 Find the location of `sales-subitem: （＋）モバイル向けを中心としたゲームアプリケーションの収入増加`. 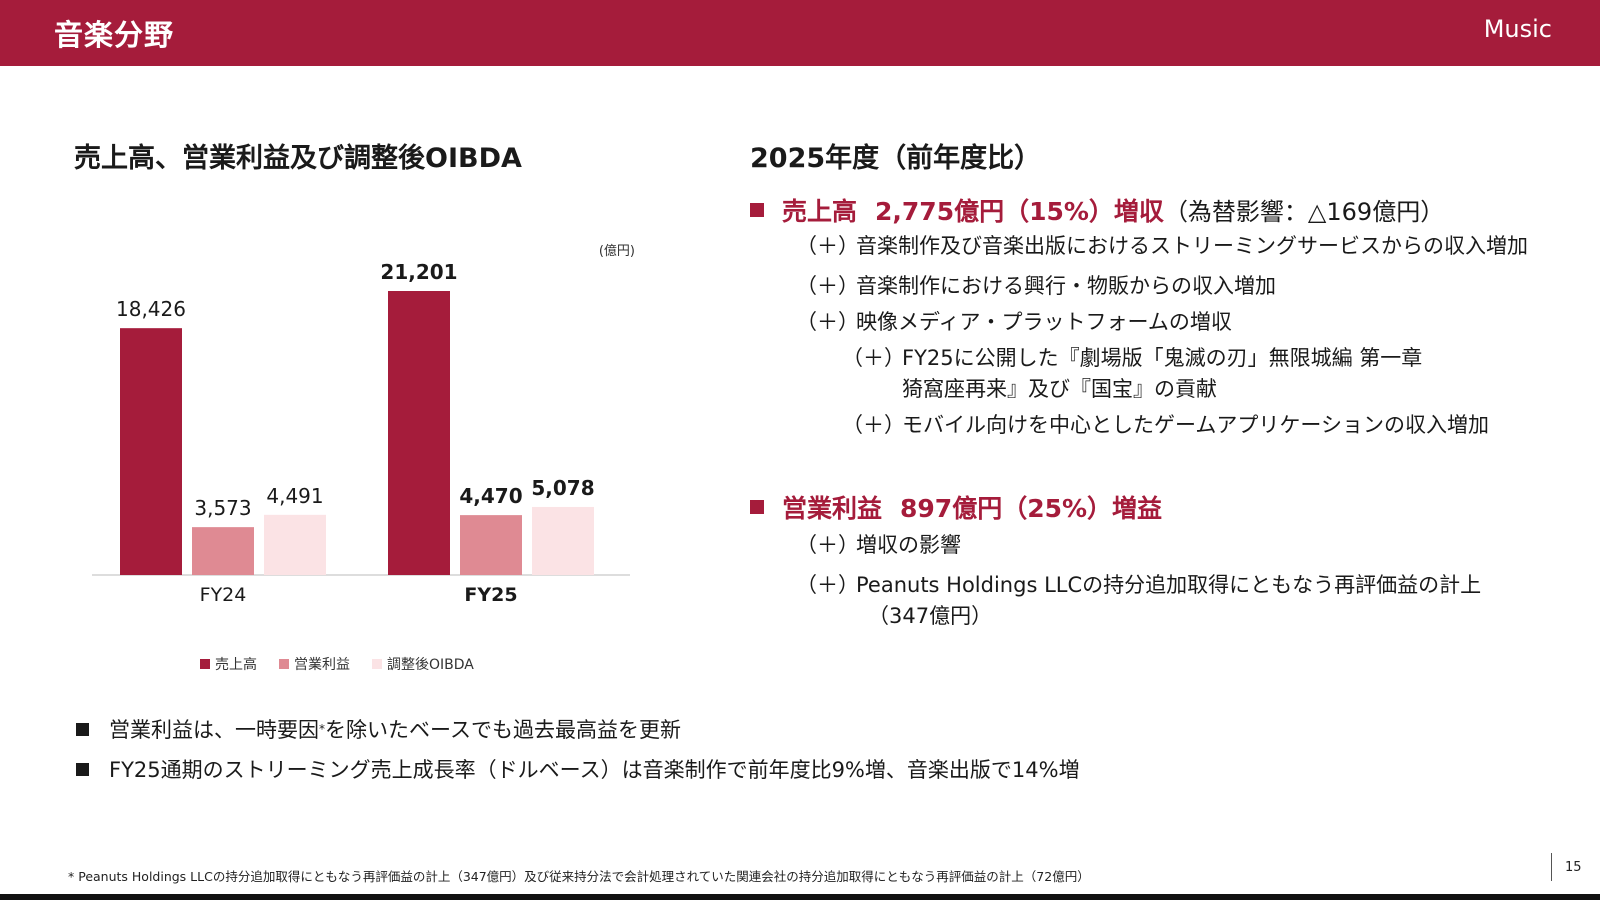

sales-subitem: （＋）モバイル向けを中心としたゲームアプリケーションの収入増加 is located at coordinates (1206, 424).